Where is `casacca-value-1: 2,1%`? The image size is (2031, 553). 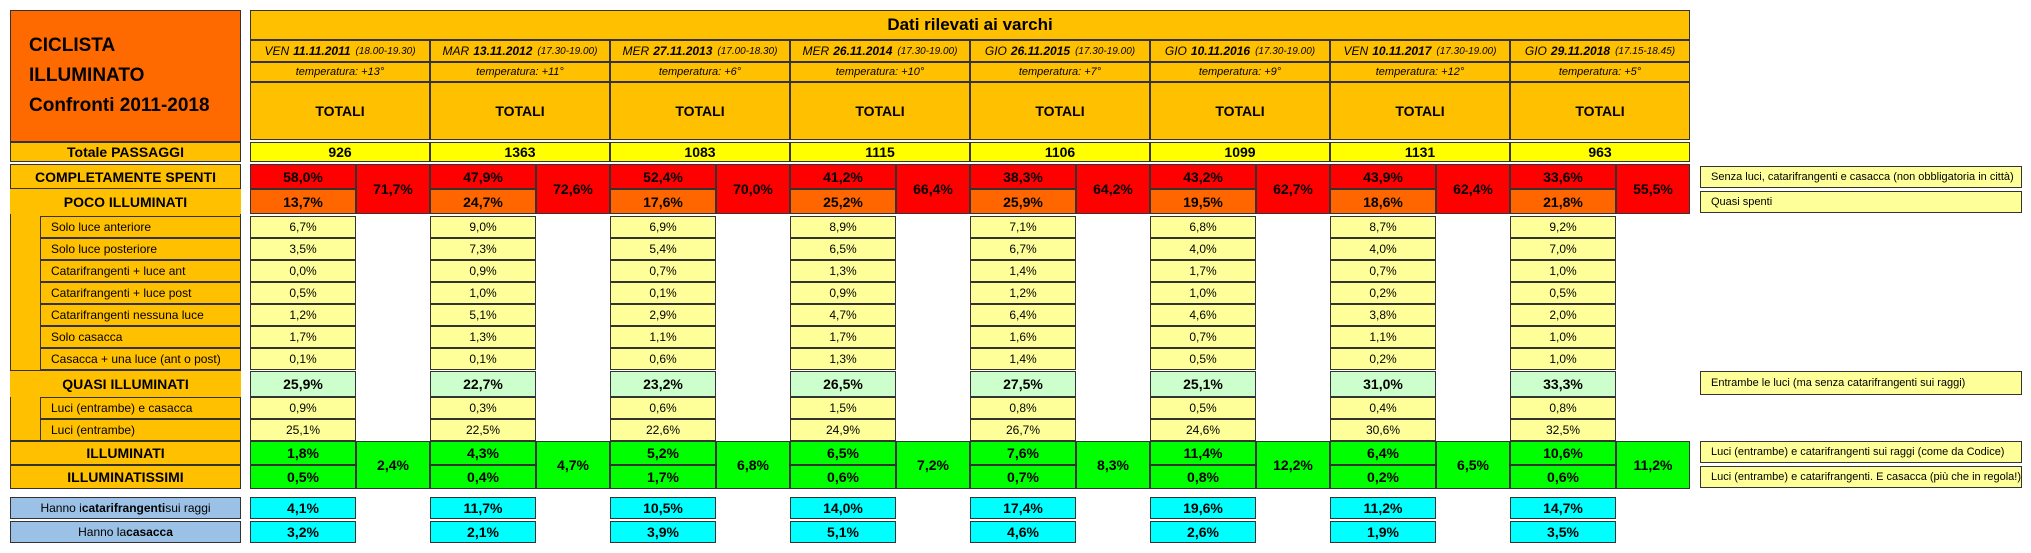 casacca-value-1: 2,1% is located at coordinates (483, 532).